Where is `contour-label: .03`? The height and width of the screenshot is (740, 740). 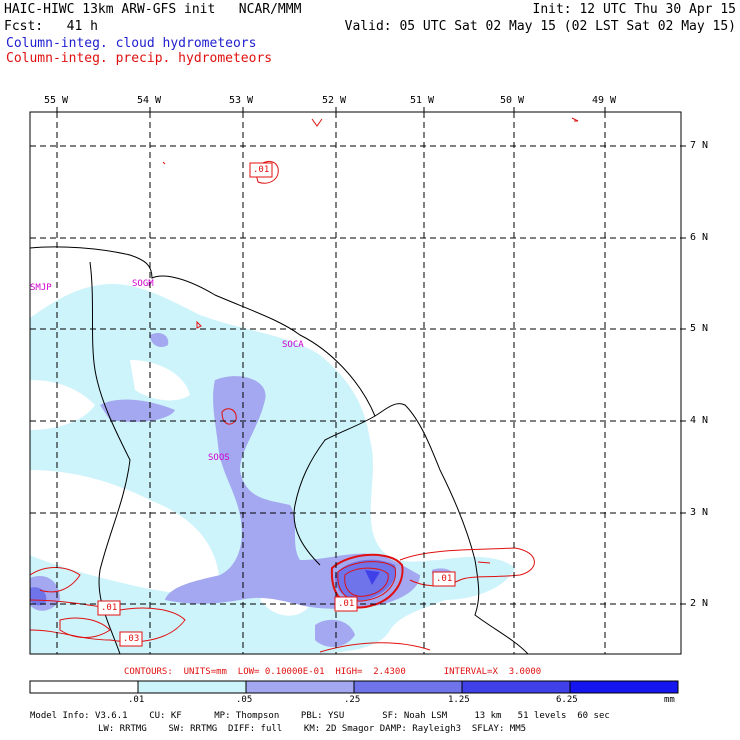 contour-label: .03 is located at coordinates (131, 639).